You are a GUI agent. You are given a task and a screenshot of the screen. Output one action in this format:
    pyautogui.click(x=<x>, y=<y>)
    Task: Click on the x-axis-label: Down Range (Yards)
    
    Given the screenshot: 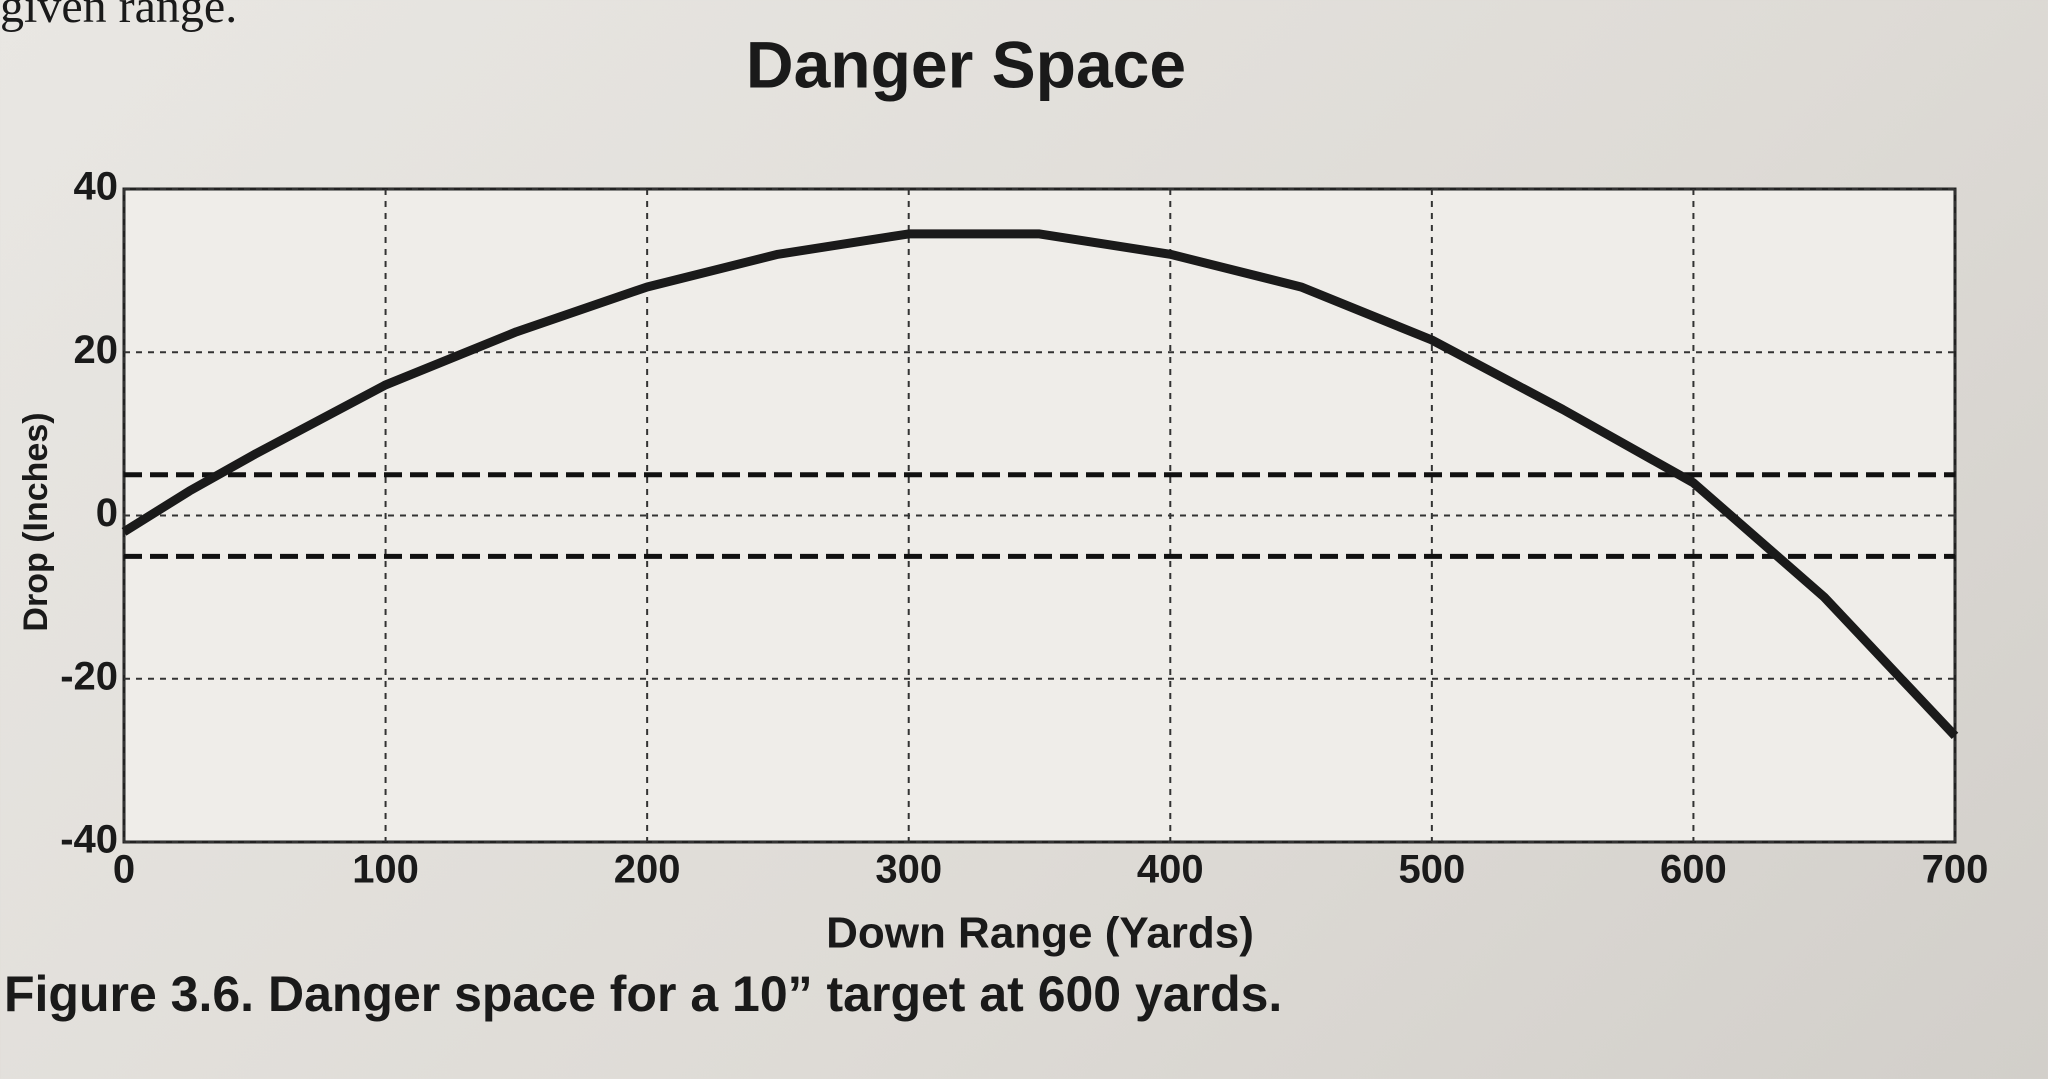 What is the action you would take?
    pyautogui.click(x=1040, y=933)
    